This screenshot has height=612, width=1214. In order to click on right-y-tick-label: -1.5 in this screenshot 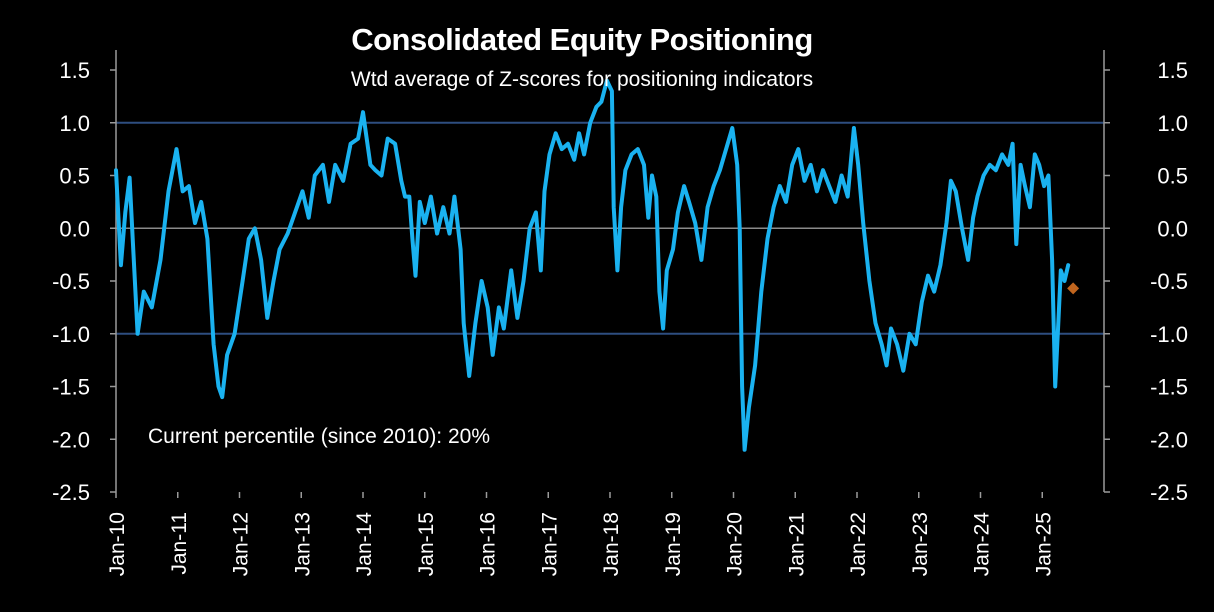, I will do `click(1169, 387)`.